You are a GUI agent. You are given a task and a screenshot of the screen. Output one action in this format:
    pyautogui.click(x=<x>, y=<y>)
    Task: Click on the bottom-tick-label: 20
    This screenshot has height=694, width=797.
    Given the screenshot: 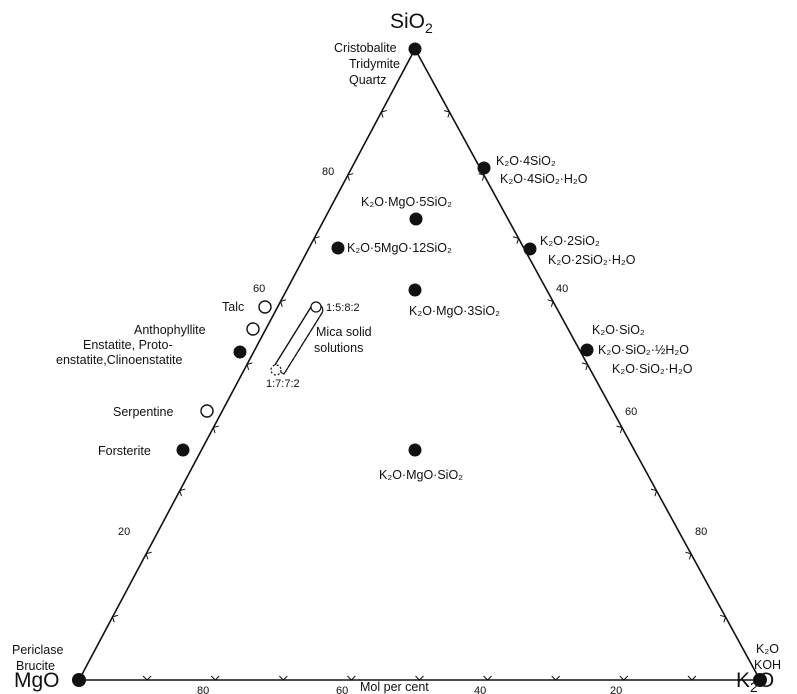 What is the action you would take?
    pyautogui.click(x=616, y=689)
    